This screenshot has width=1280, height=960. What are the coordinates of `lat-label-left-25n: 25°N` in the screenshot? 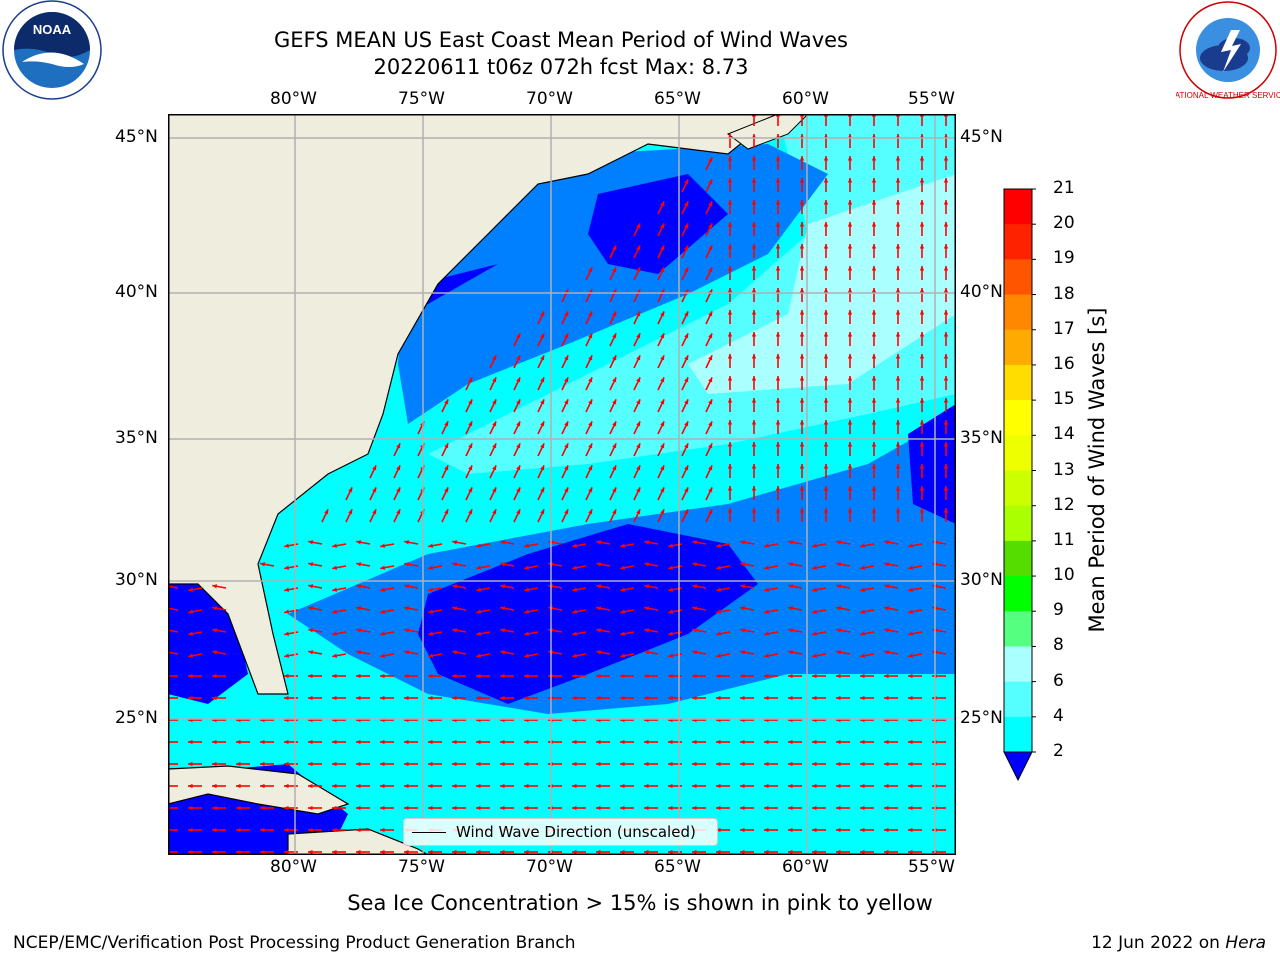 It's located at (136, 718).